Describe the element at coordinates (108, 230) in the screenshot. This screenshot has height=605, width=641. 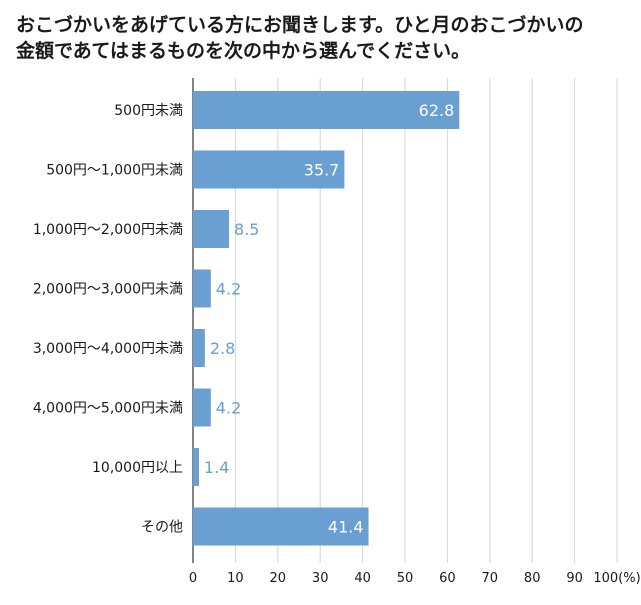
I see `category-label: 1,000円〜2,000円未満` at that location.